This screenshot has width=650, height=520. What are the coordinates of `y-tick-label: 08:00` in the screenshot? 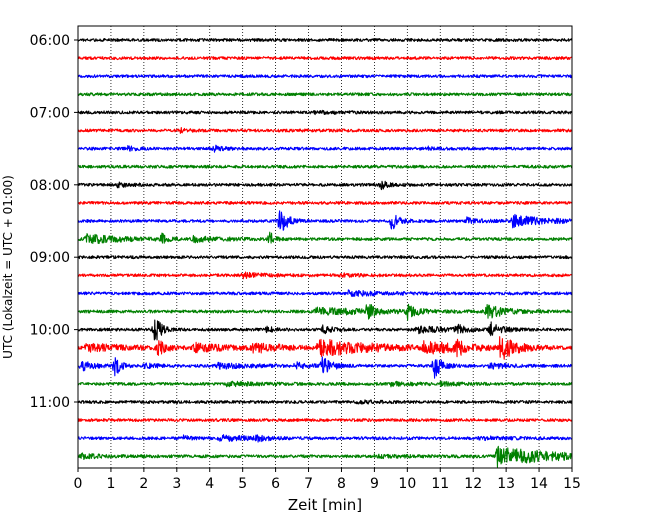 It's located at (50, 186).